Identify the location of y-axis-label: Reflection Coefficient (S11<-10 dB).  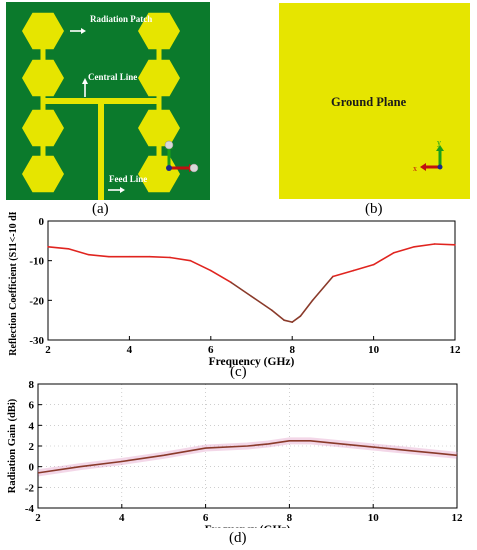
(13, 284).